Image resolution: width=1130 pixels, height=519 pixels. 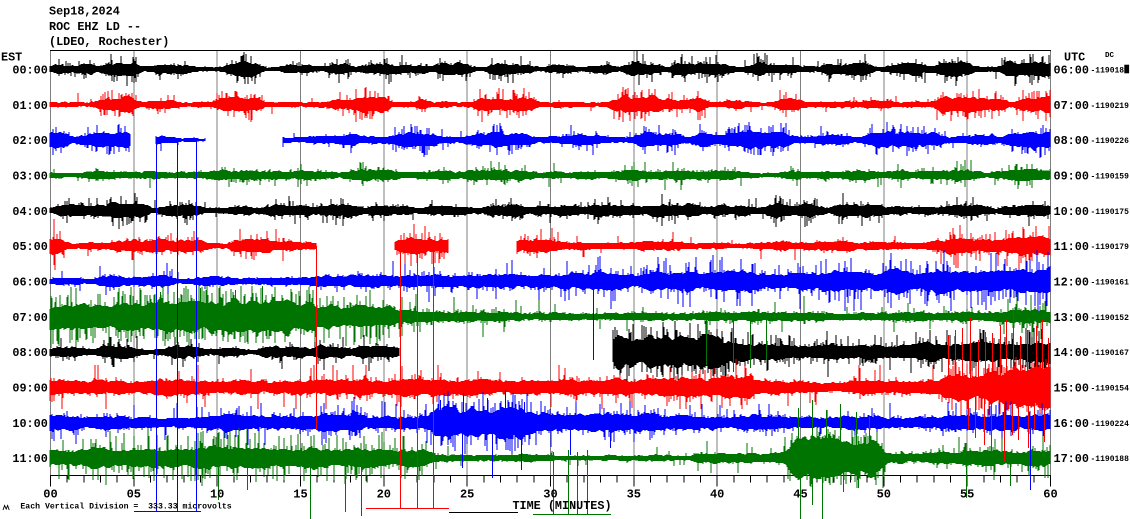 I want to click on svg-text: -1190224, so click(x=1110, y=424).